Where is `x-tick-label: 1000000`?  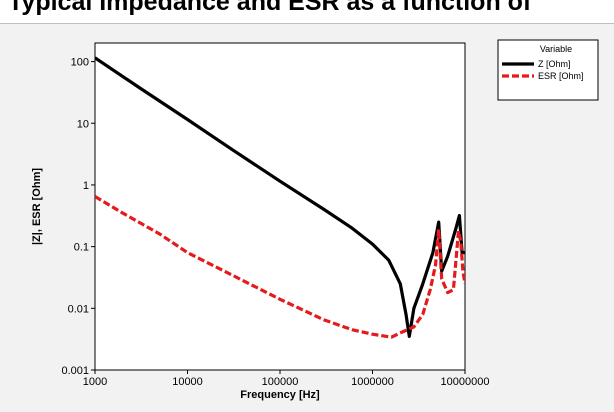
x-tick-label: 1000000 is located at coordinates (372, 382).